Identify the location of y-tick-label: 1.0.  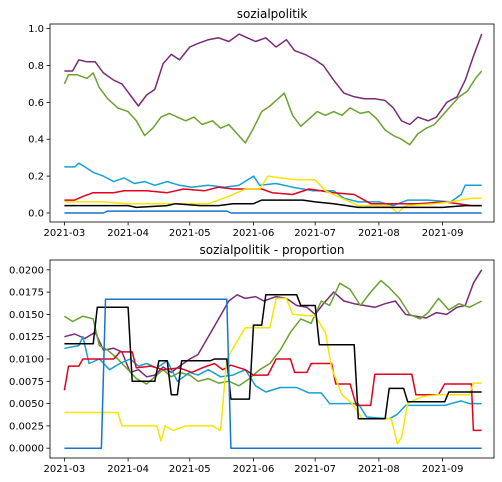
(36, 29).